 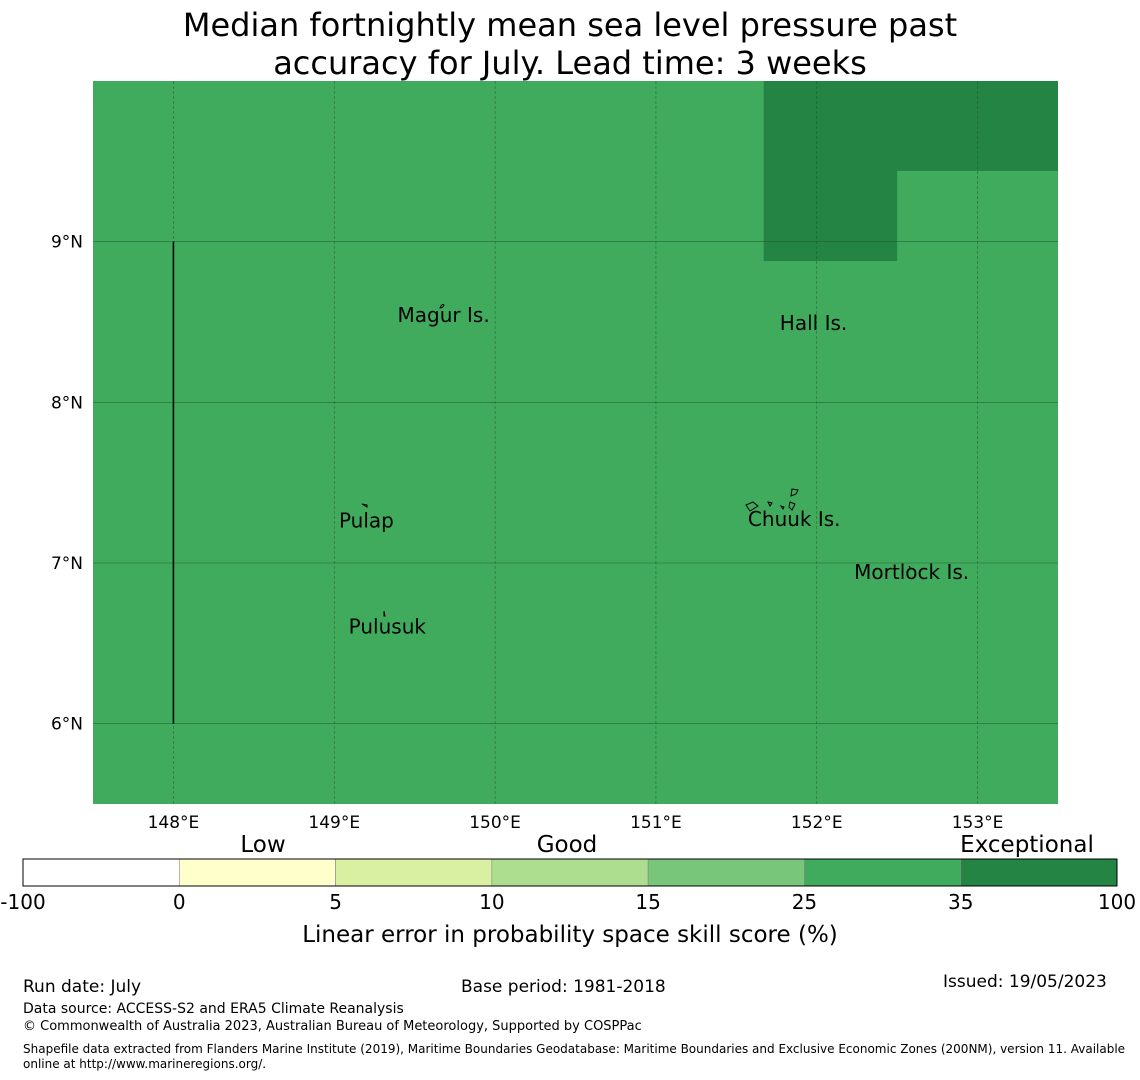 What do you see at coordinates (911, 572) in the screenshot?
I see `place-label: Mortlock Is.` at bounding box center [911, 572].